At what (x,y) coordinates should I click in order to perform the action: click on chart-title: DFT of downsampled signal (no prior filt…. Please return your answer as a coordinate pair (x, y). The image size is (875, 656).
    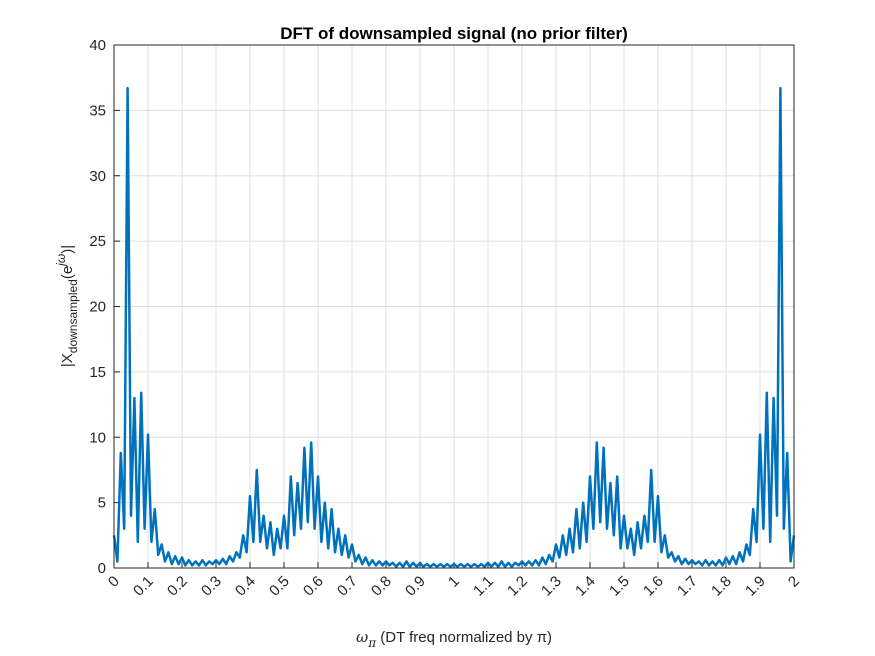
    Looking at the image, I should click on (454, 33).